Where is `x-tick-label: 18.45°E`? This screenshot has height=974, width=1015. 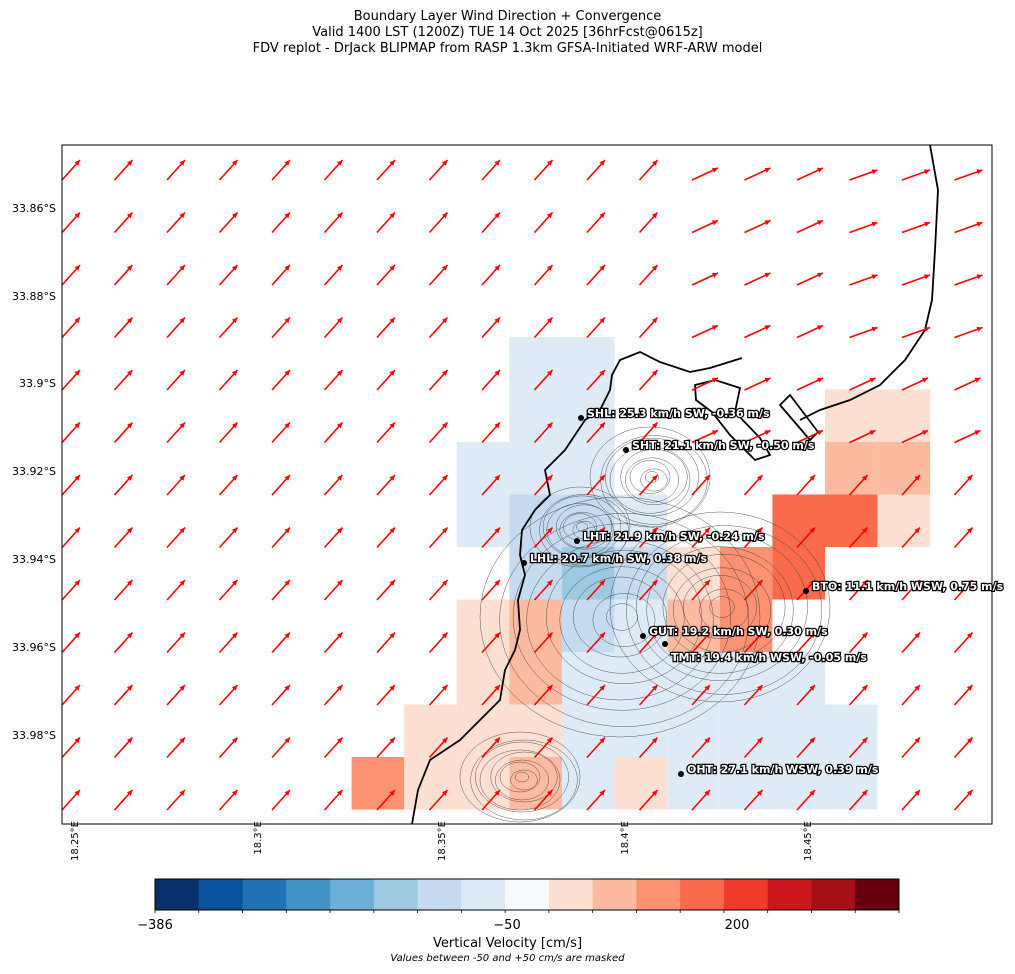
x-tick-label: 18.45°E is located at coordinates (808, 841).